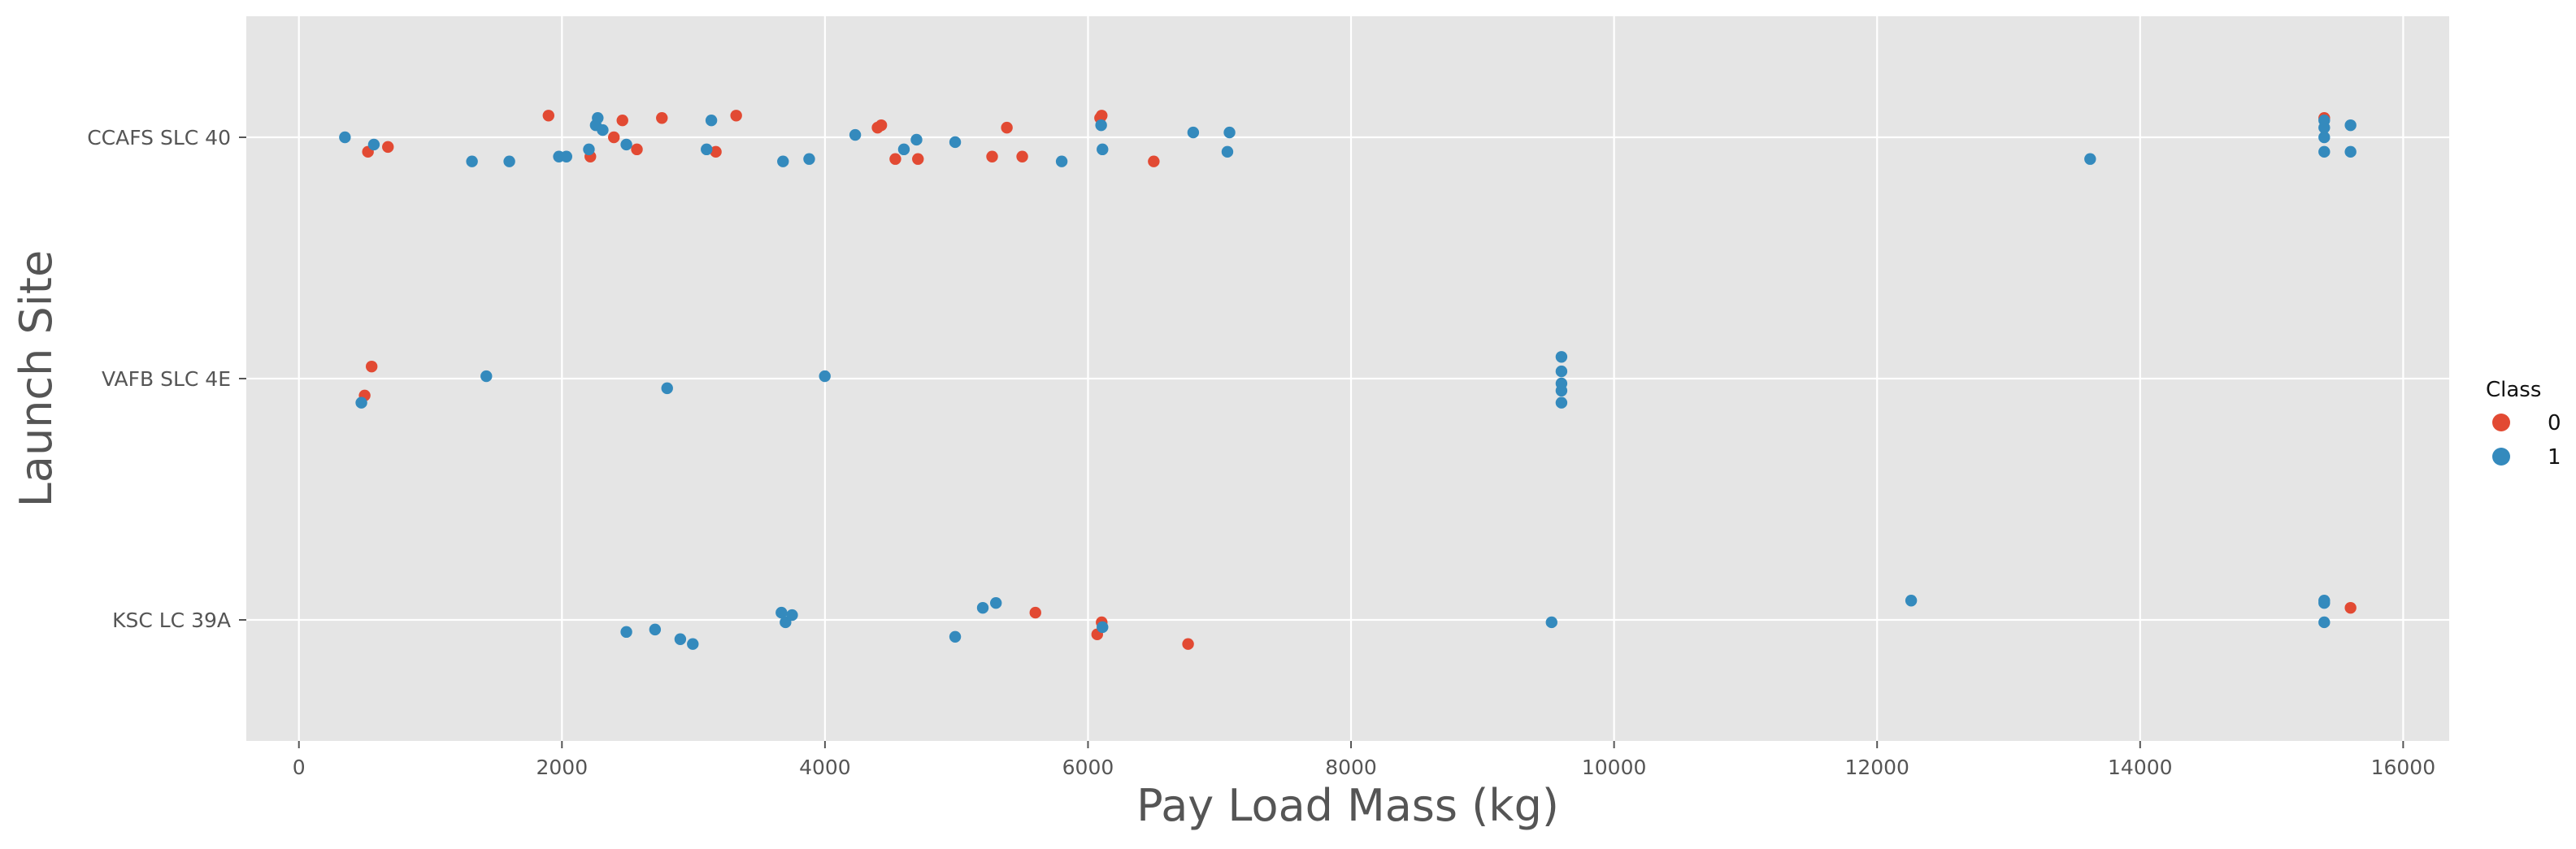  What do you see at coordinates (2554, 458) in the screenshot?
I see `legend-label-class-1: 1` at bounding box center [2554, 458].